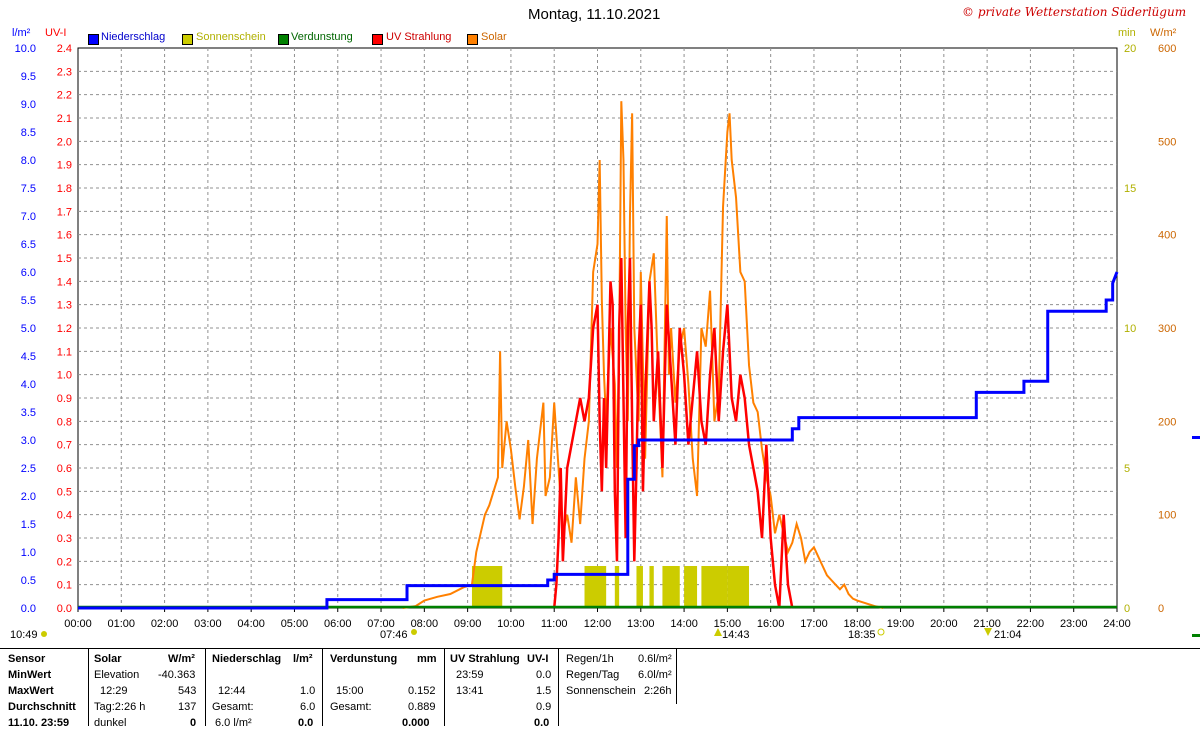 The image size is (1200, 729). What do you see at coordinates (658, 691) in the screenshot?
I see `stats-regen-r2b: 2:26h` at bounding box center [658, 691].